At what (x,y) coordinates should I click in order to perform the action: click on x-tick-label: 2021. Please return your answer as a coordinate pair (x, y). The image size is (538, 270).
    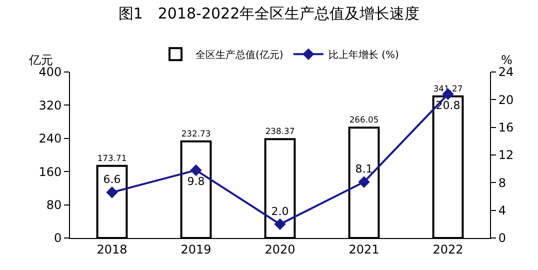
    Looking at the image, I should click on (364, 249).